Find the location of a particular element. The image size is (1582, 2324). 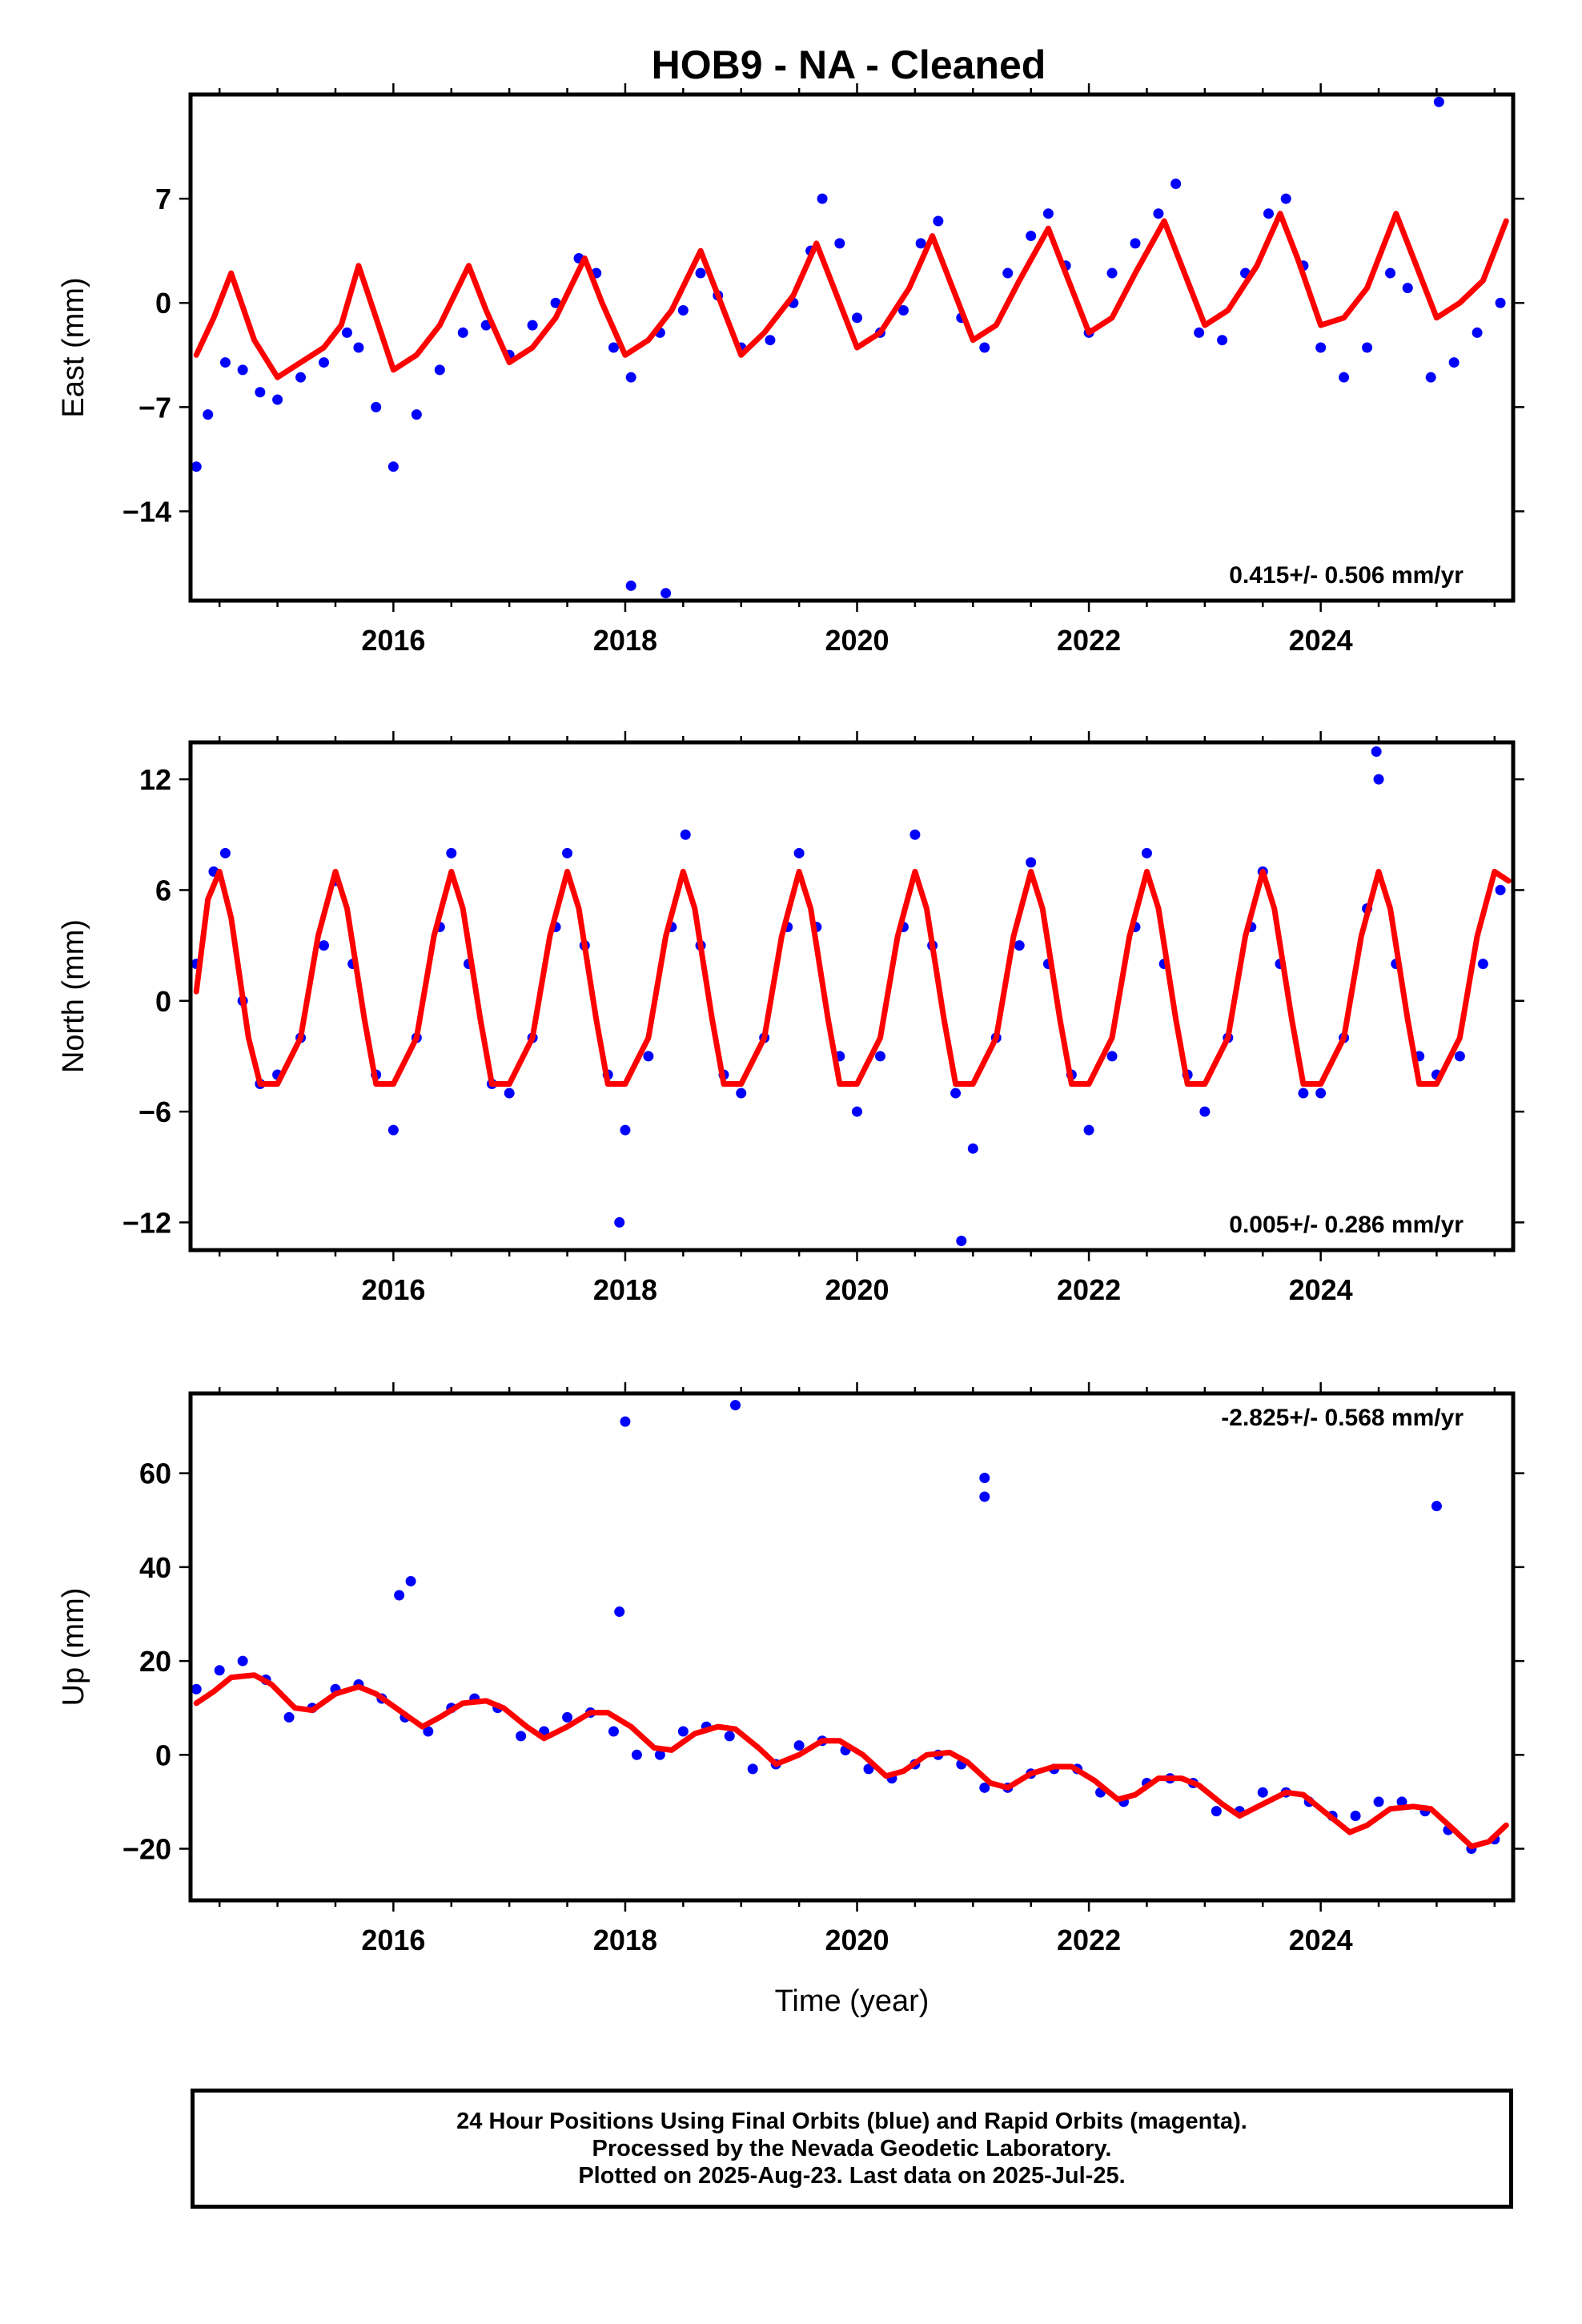

velocity-annotation: 0.415+/- 0.506 mm/yr is located at coordinates (1346, 575).